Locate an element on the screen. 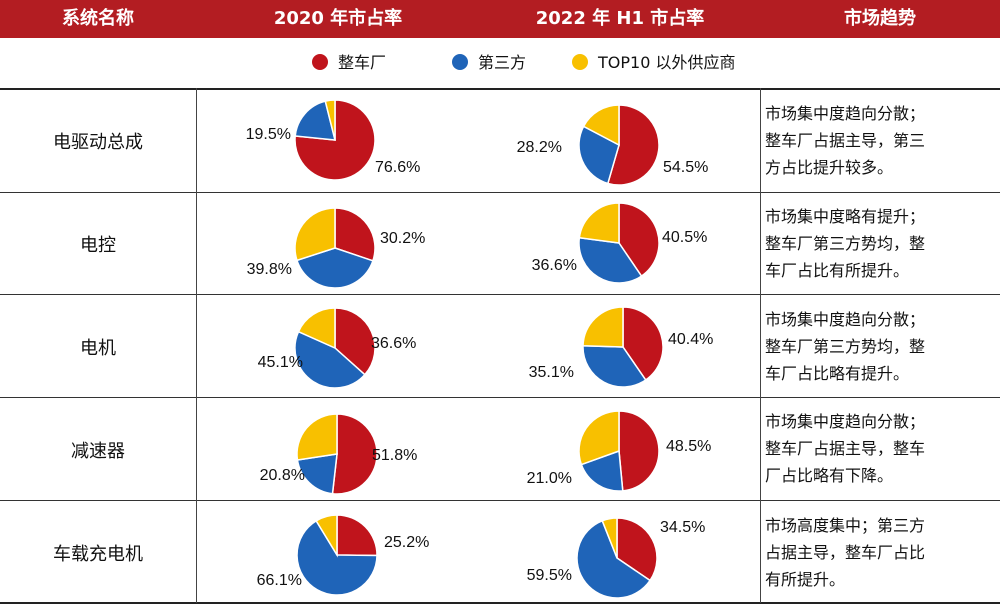 Image resolution: width=1000 pixels, height=606 pixels. pie-data-label: 66.1% is located at coordinates (279, 580).